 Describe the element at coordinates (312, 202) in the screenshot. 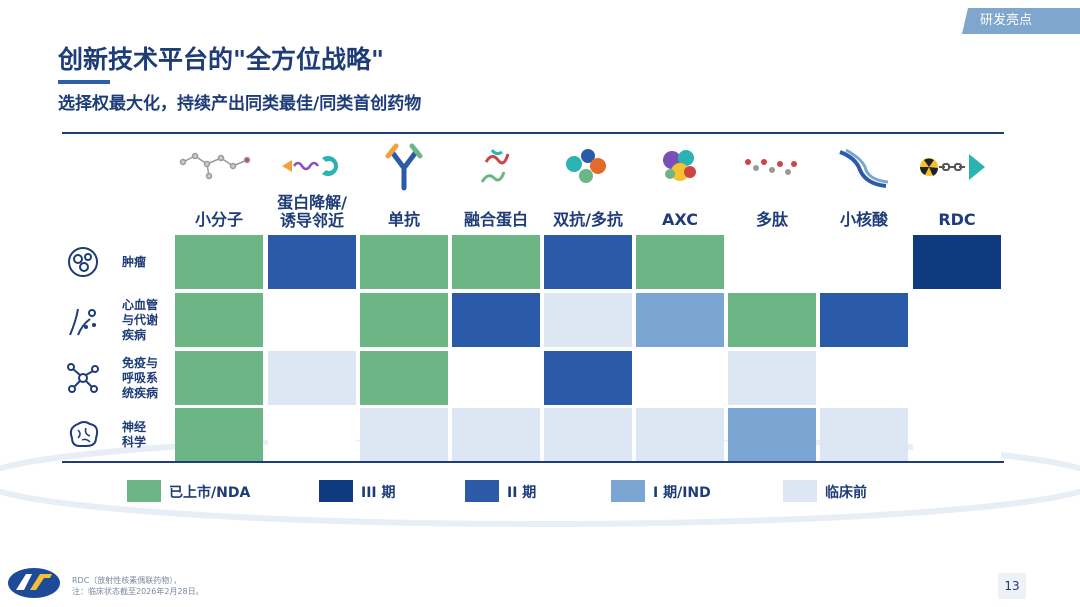

I see `column-header-line: 蛋白降解/` at that location.